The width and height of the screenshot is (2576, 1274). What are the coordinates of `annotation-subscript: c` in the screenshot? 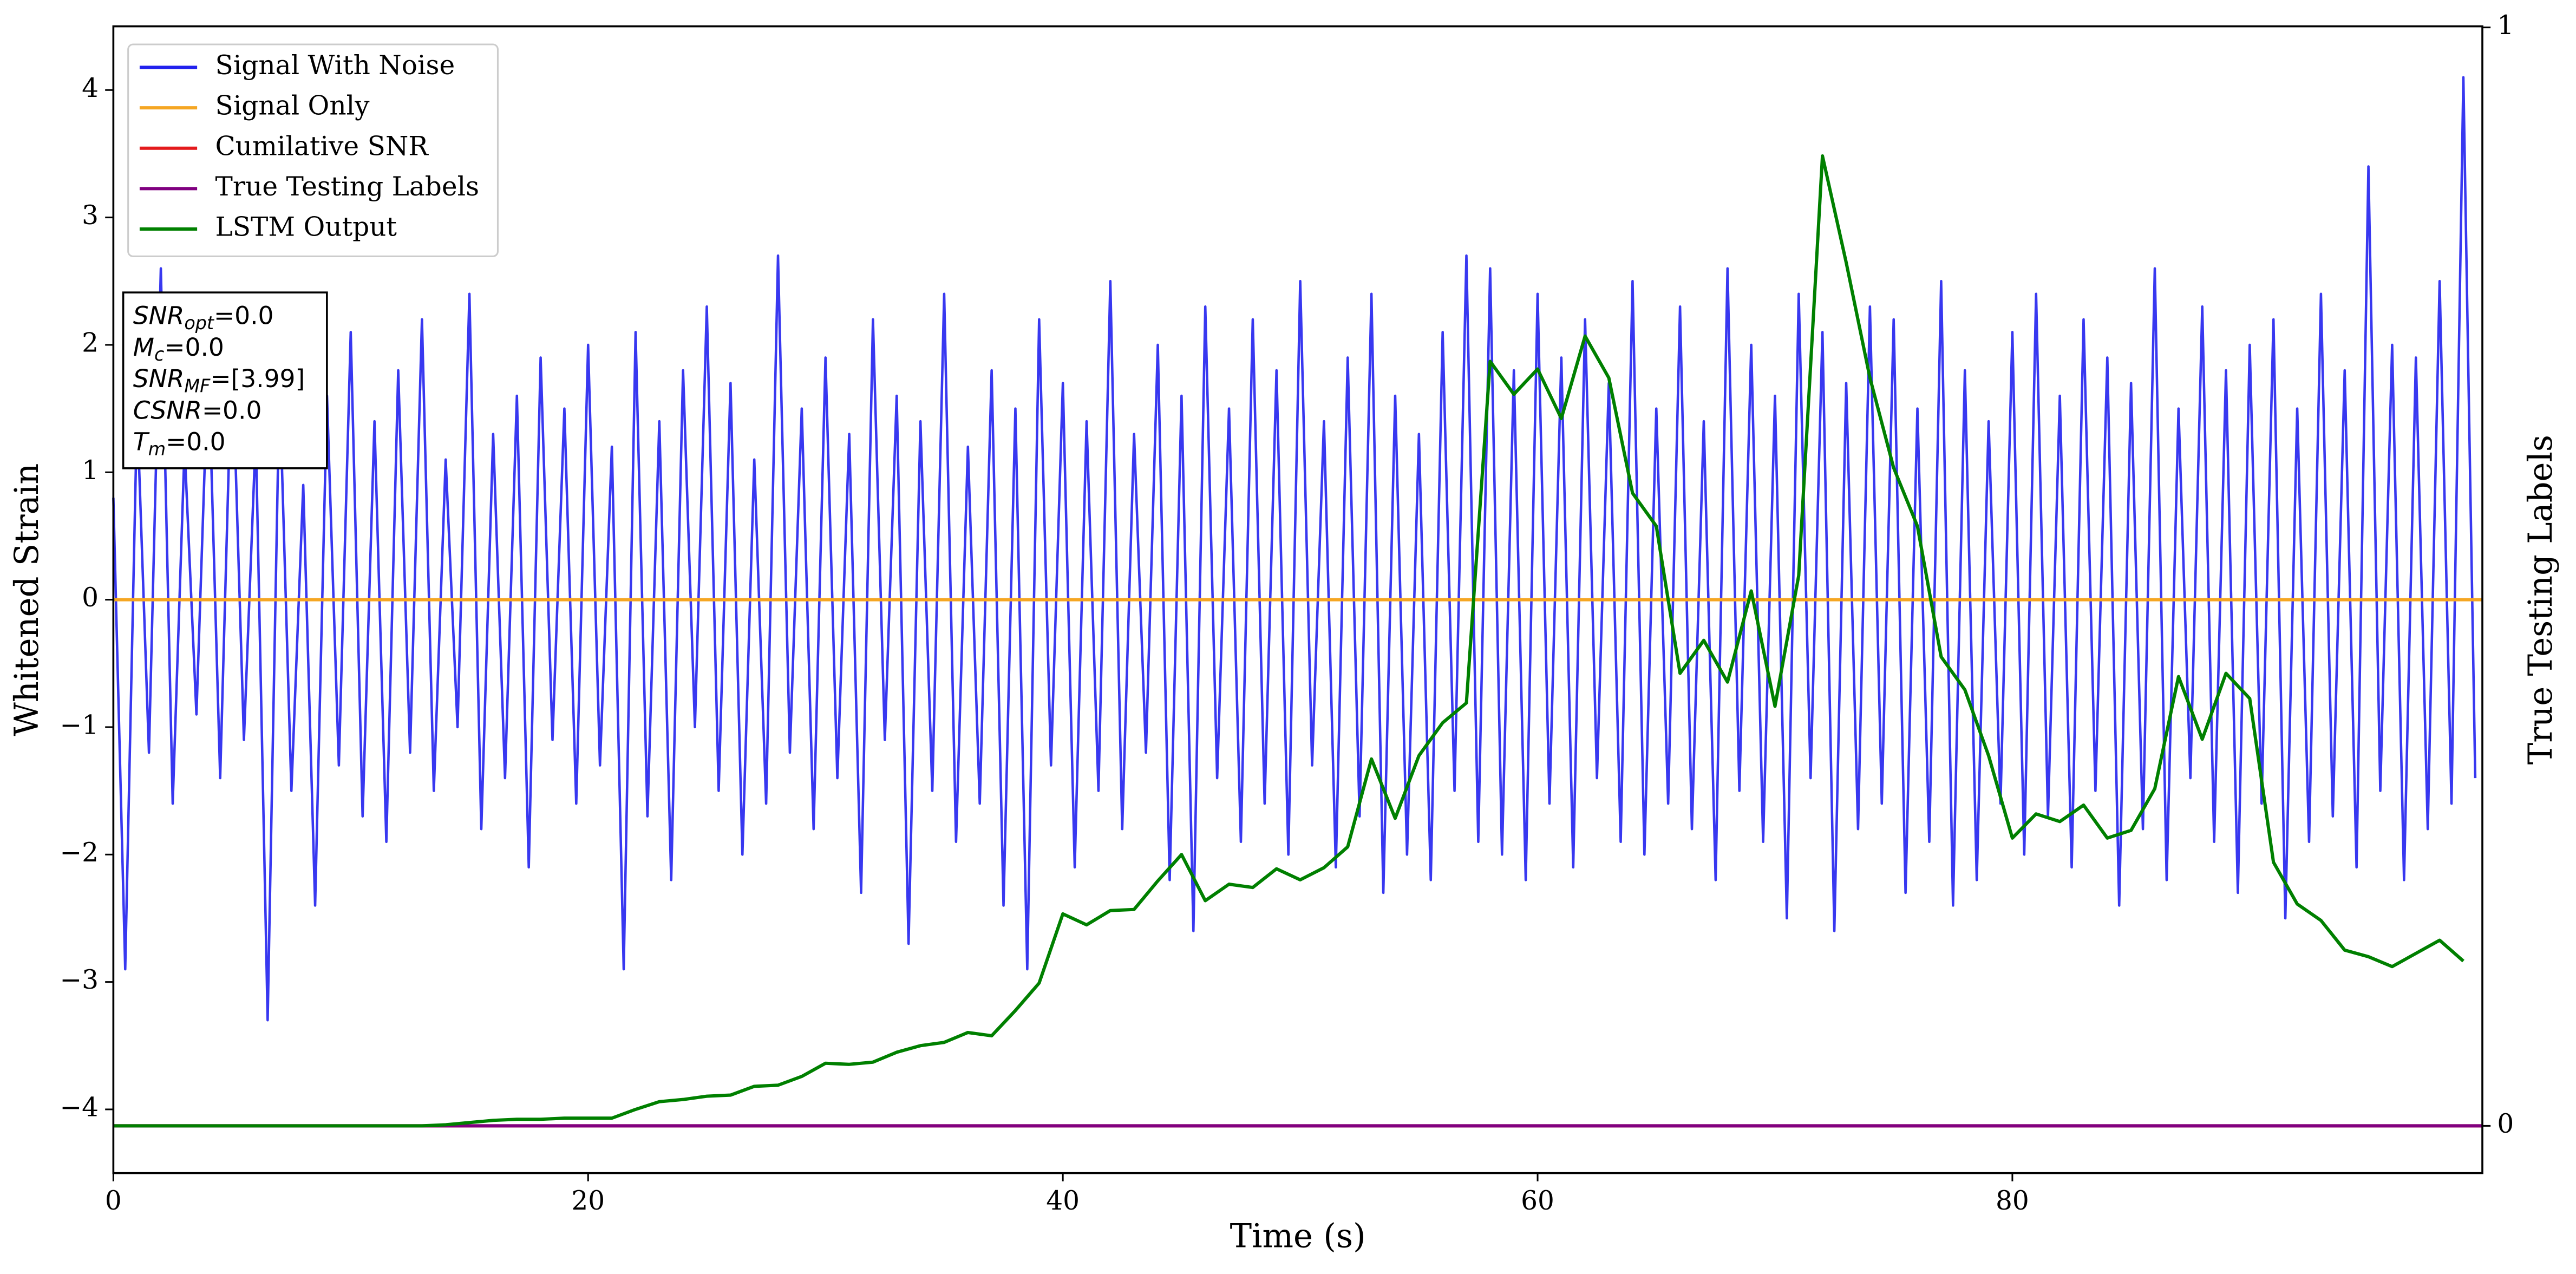 It's located at (159, 354).